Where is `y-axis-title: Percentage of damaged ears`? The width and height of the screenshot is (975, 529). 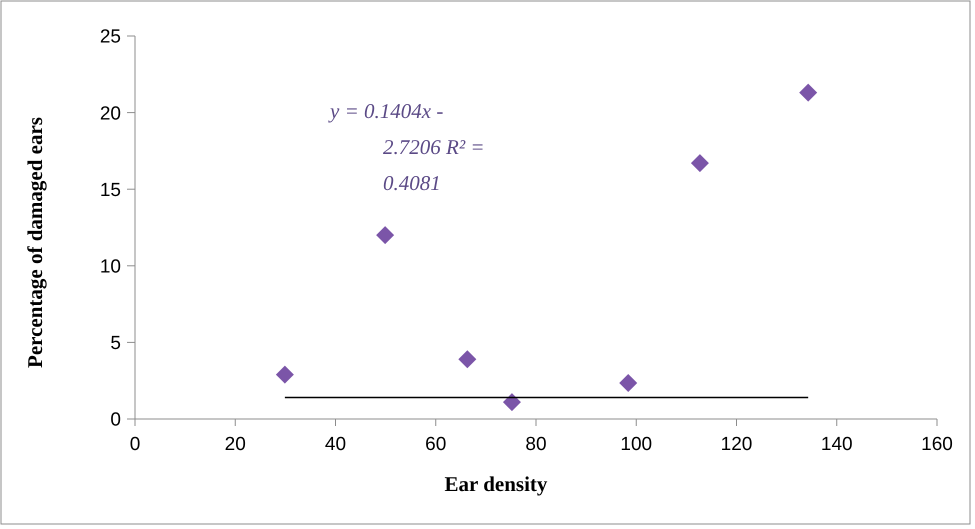
y-axis-title: Percentage of damaged ears is located at coordinates (35, 242).